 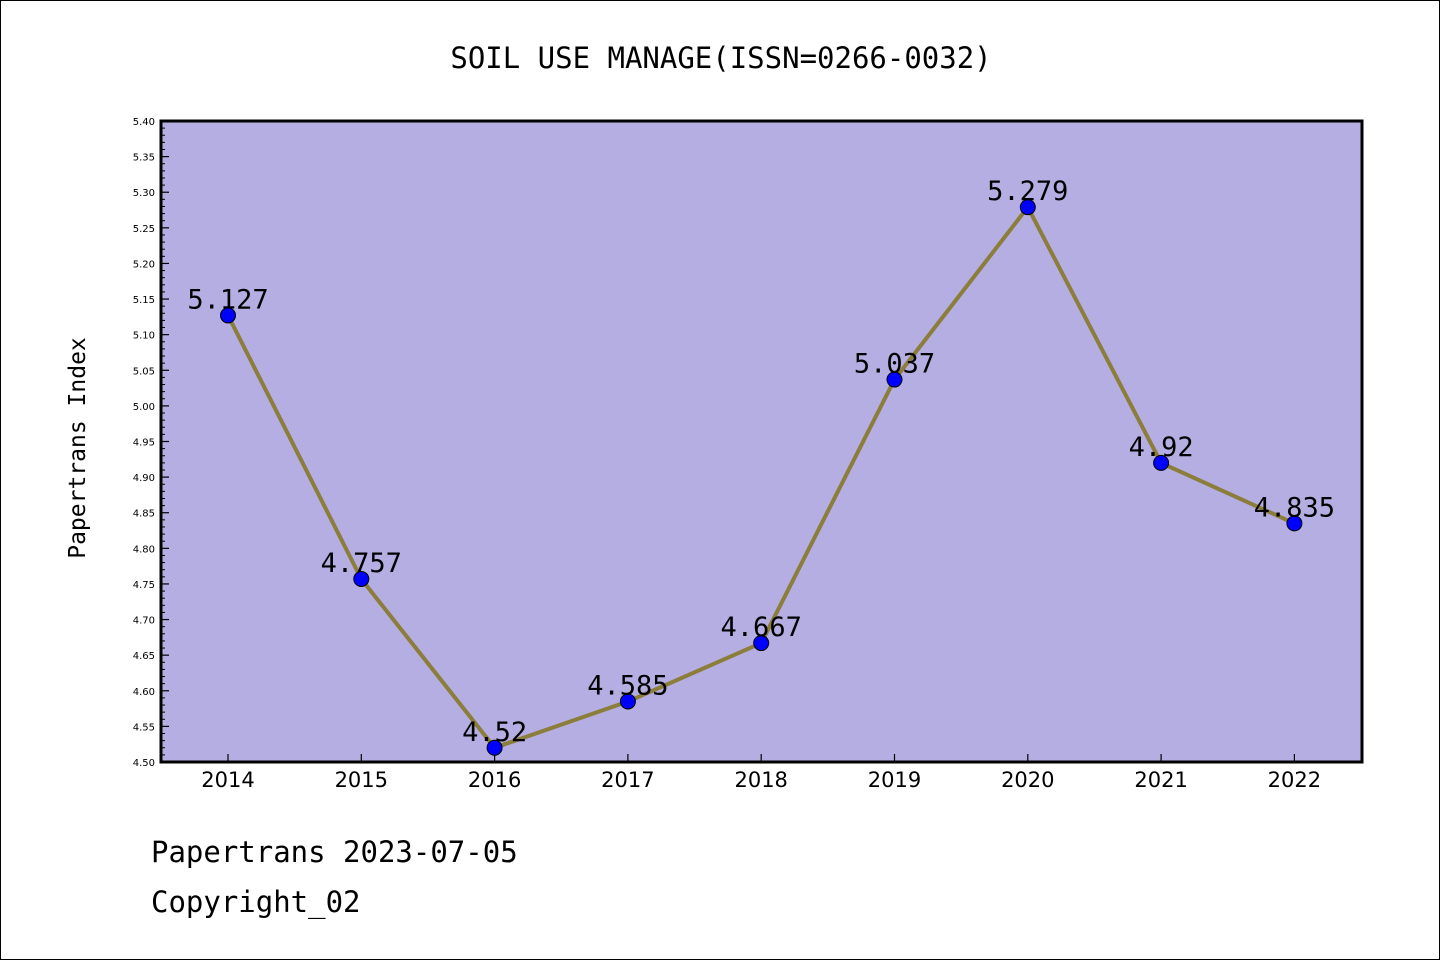 I want to click on y-tick-label: 4.60, so click(x=144, y=692).